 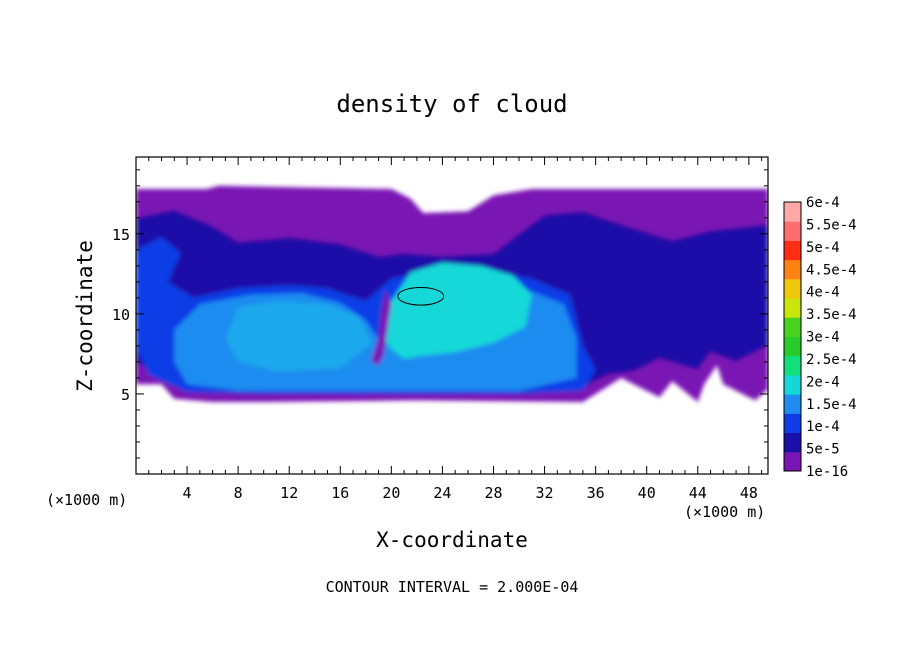 I want to click on x-axis-label: X-coordinate, so click(x=452, y=540).